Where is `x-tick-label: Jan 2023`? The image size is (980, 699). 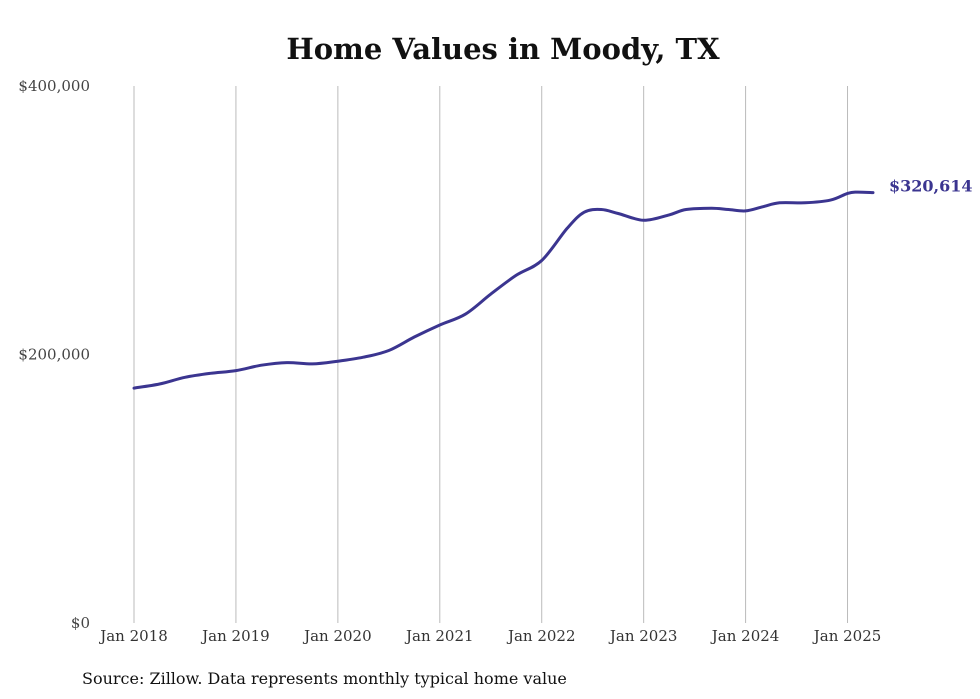
x-tick-label: Jan 2023 is located at coordinates (643, 636).